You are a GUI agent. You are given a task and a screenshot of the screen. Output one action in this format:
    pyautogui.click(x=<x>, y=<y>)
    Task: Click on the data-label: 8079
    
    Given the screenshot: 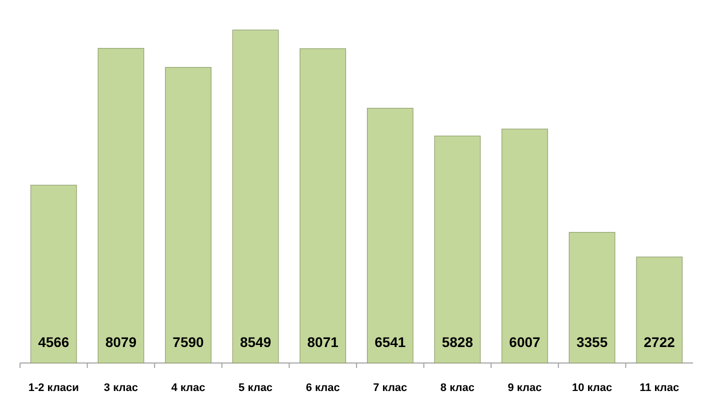 What is the action you would take?
    pyautogui.click(x=121, y=342)
    